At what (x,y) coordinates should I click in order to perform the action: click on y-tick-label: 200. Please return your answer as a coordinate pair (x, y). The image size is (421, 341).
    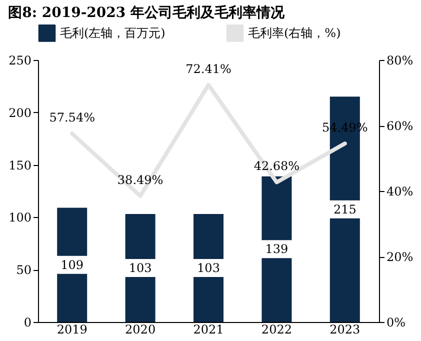
    Looking at the image, I should click on (20, 113).